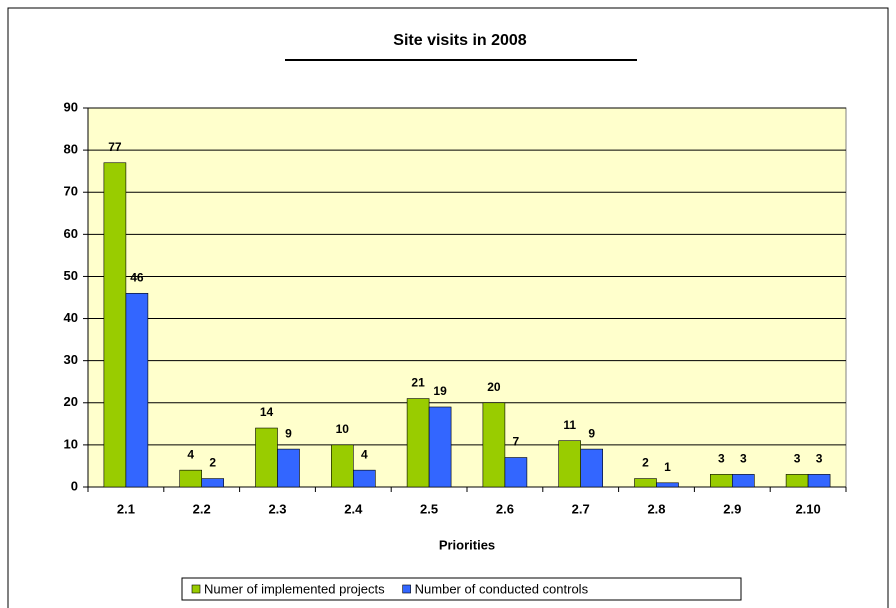  Describe the element at coordinates (494, 387) in the screenshot. I see `data-label: 20` at that location.